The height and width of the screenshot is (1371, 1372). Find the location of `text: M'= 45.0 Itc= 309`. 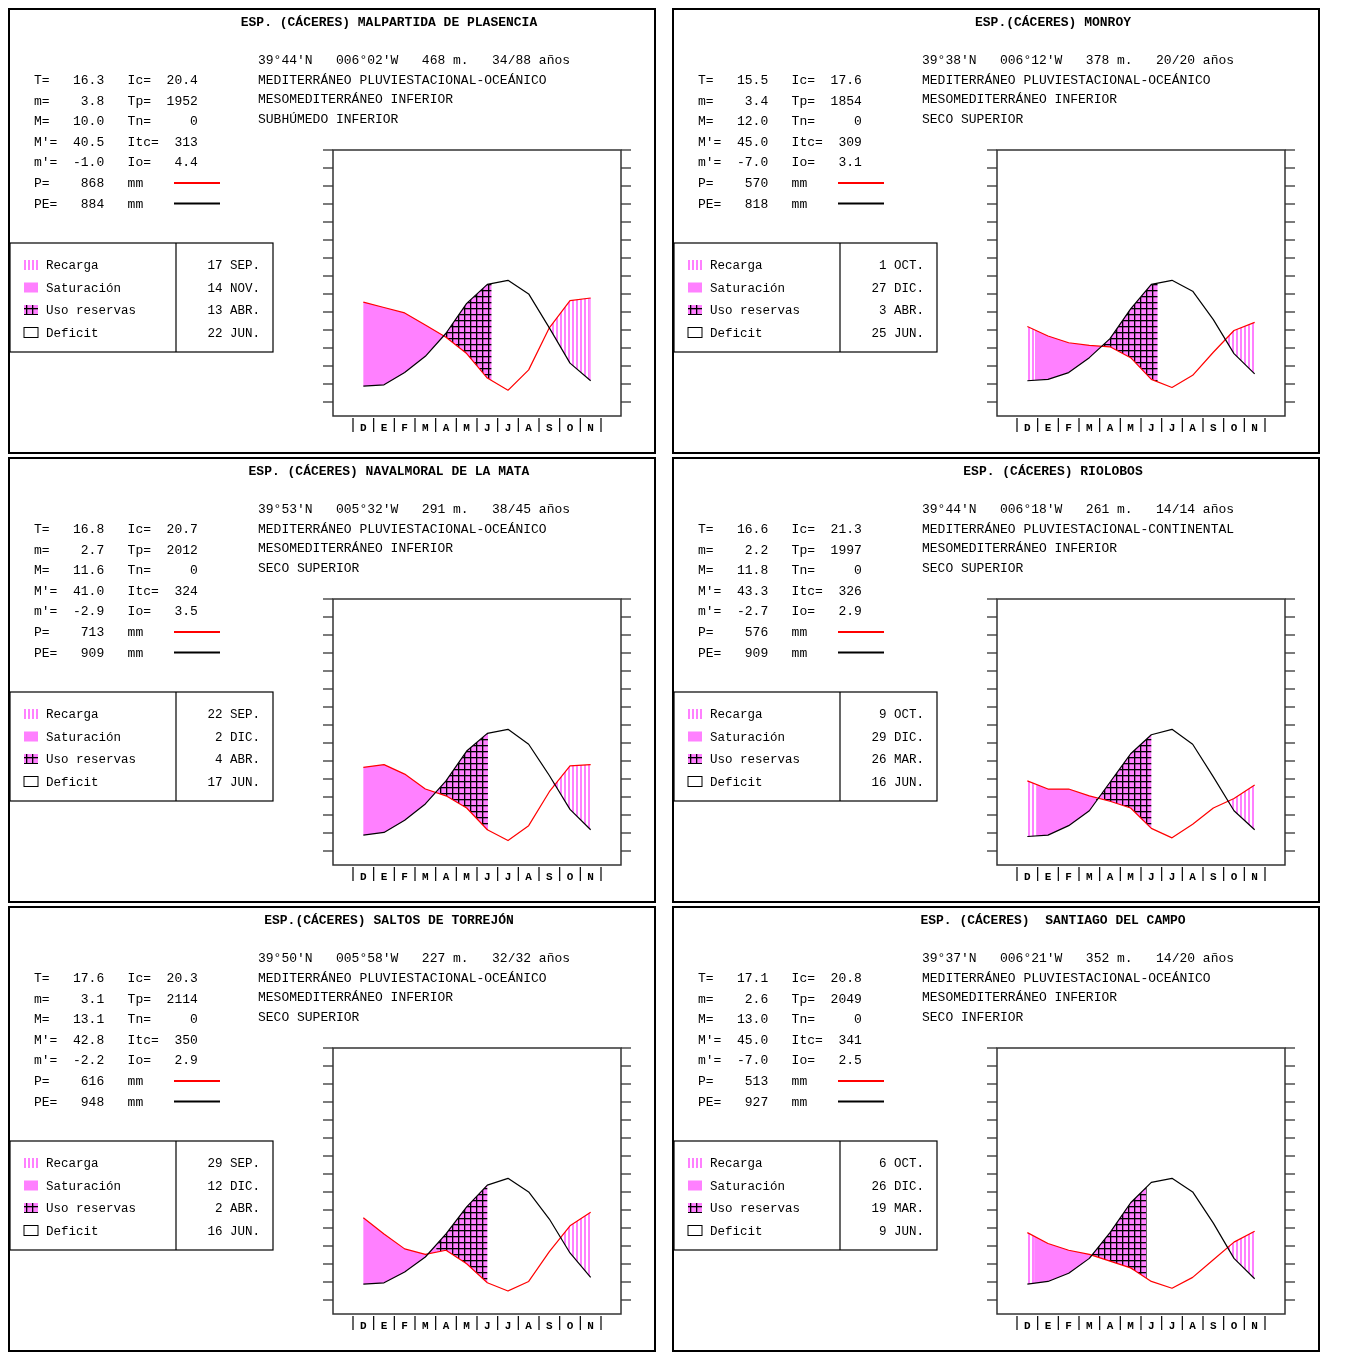

text: M'= 45.0 Itc= 309 is located at coordinates (780, 142).